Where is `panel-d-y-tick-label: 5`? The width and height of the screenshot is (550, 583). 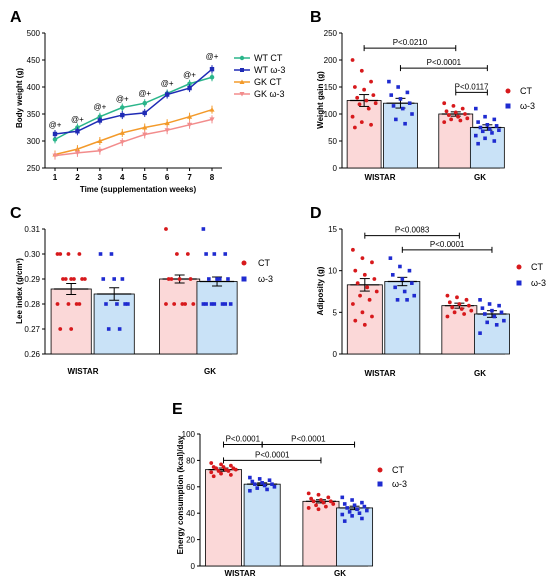 panel-d-y-tick-label: 5 is located at coordinates (335, 312).